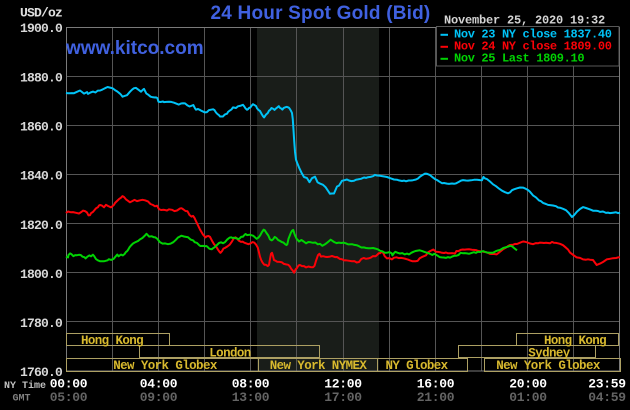 The width and height of the screenshot is (630, 410). What do you see at coordinates (41, 225) in the screenshot?
I see `svg-text: 1820.0` at bounding box center [41, 225].